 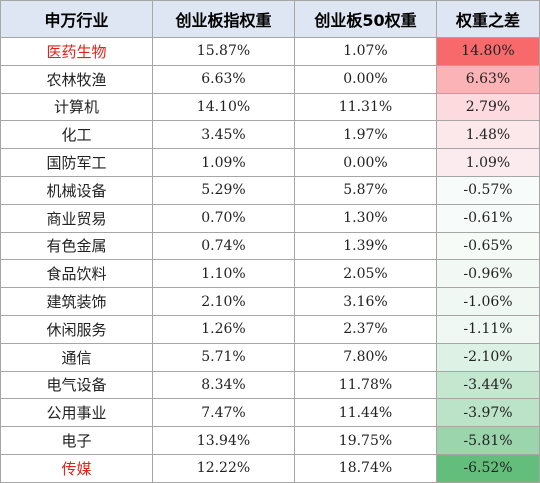 I want to click on table-row: 有色金属 0.74% 1.39% -0.65%, so click(x=270, y=246).